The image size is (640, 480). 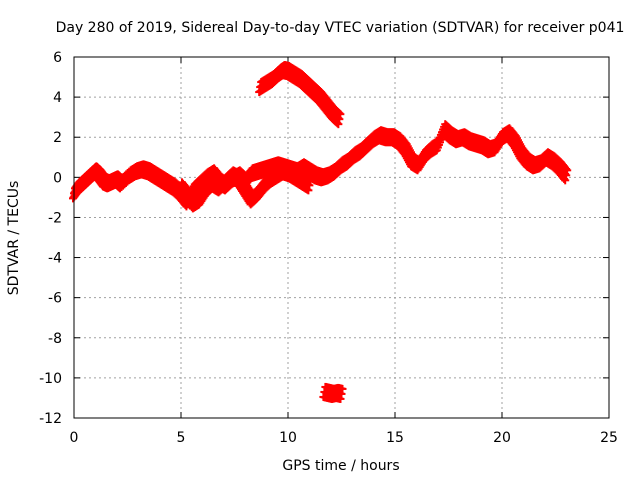 I want to click on x-axis-label: GPS time / hours, so click(x=340, y=466).